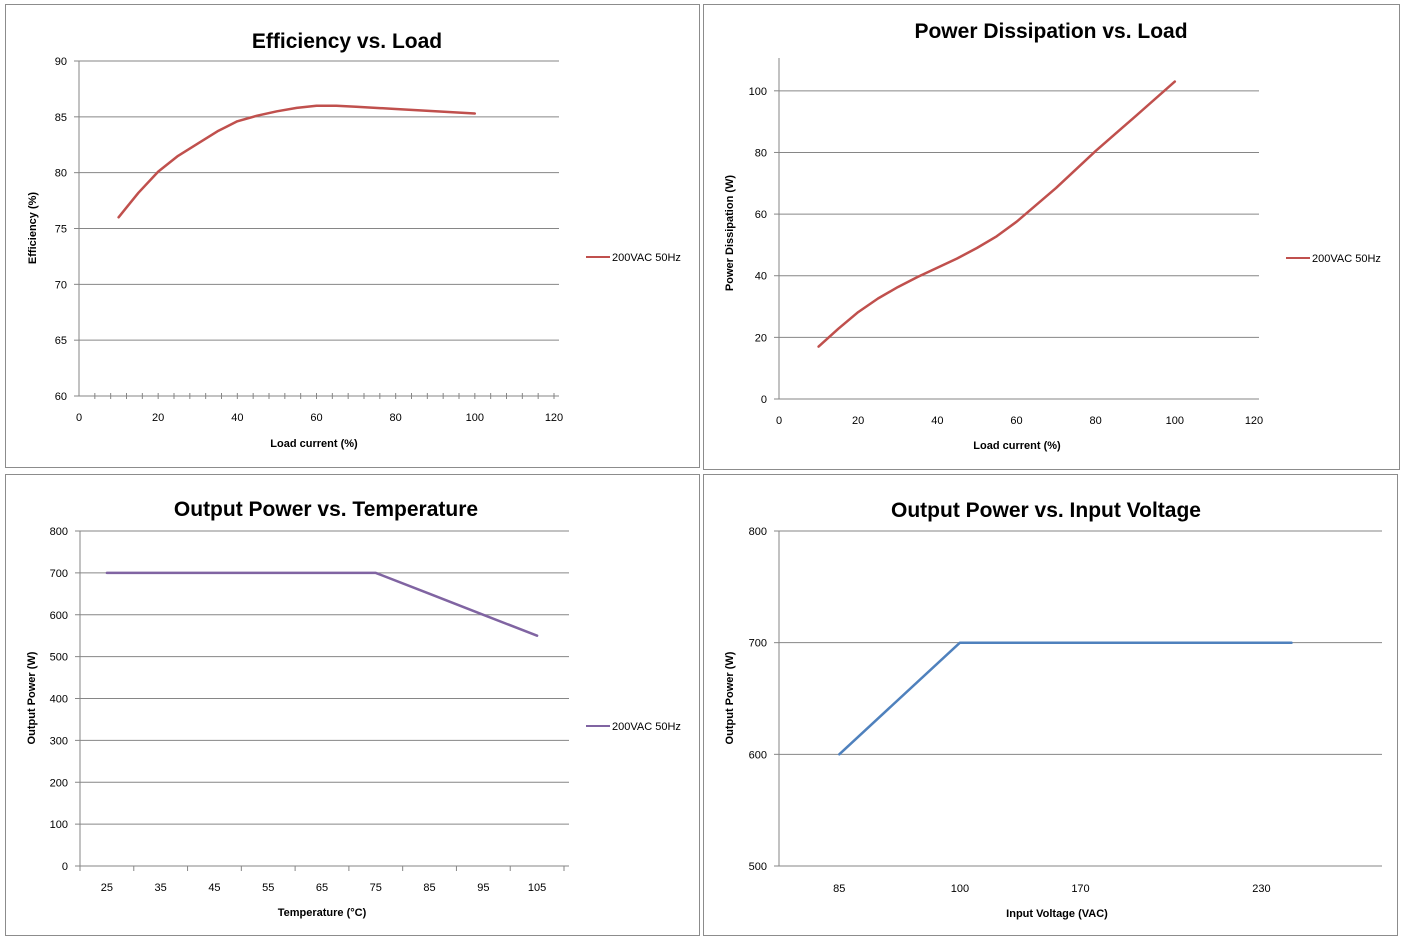 The height and width of the screenshot is (937, 1403). What do you see at coordinates (1050, 31) in the screenshot?
I see `chart-title: Power Dissipation vs. Load` at bounding box center [1050, 31].